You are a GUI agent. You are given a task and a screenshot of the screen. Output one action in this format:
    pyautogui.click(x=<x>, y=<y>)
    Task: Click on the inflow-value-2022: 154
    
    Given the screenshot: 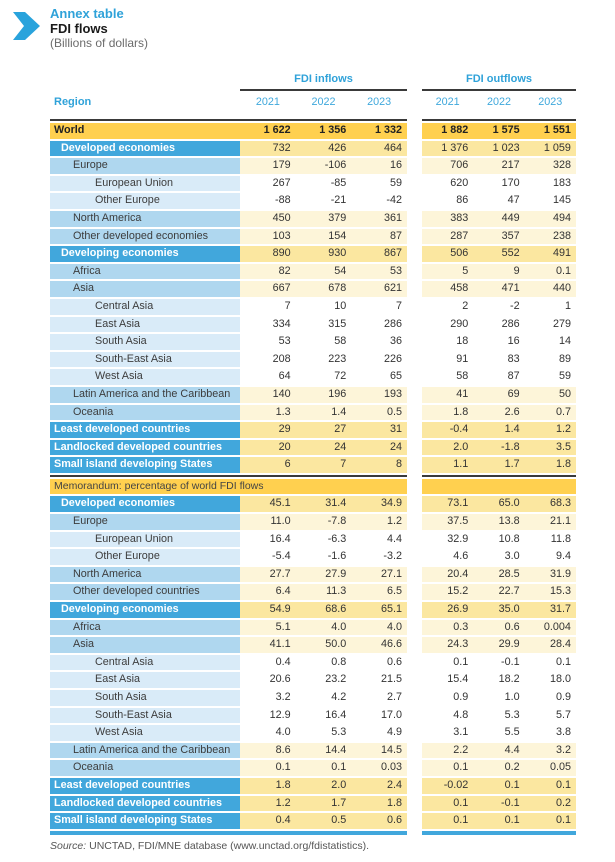 What is the action you would take?
    pyautogui.click(x=323, y=236)
    